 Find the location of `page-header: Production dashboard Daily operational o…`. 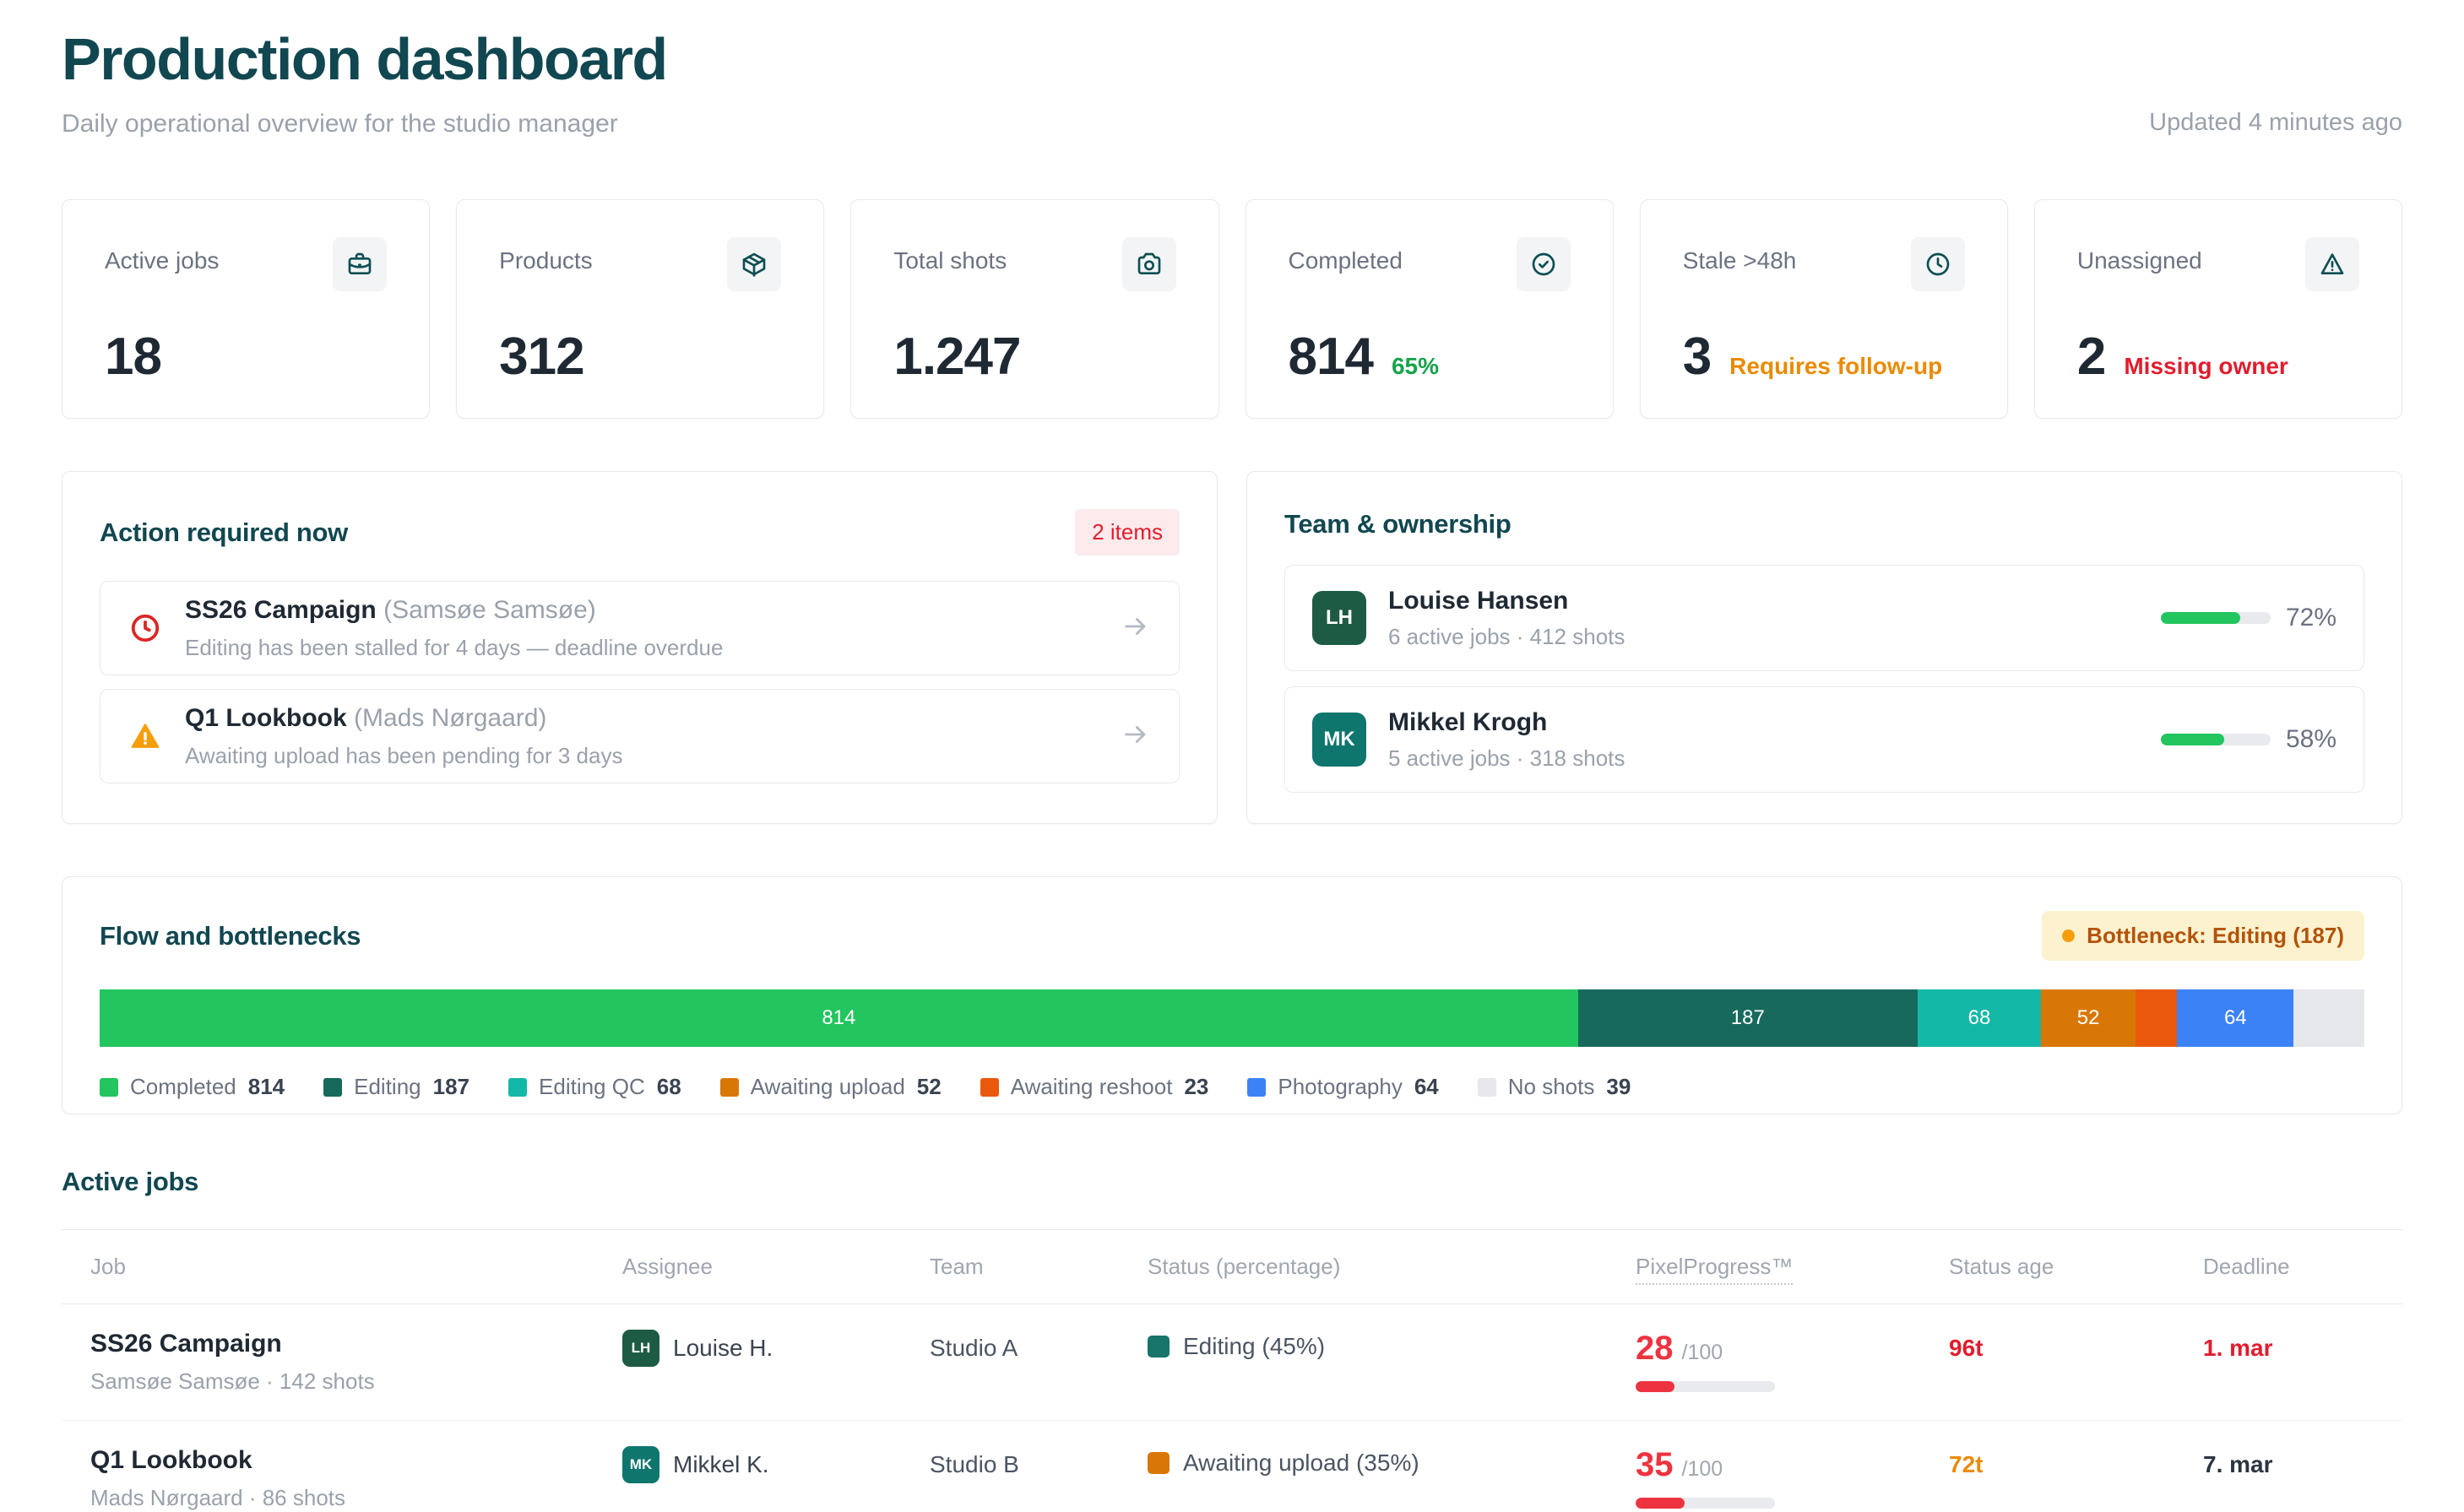

page-header: Production dashboard Daily operational o… is located at coordinates (1232, 81).